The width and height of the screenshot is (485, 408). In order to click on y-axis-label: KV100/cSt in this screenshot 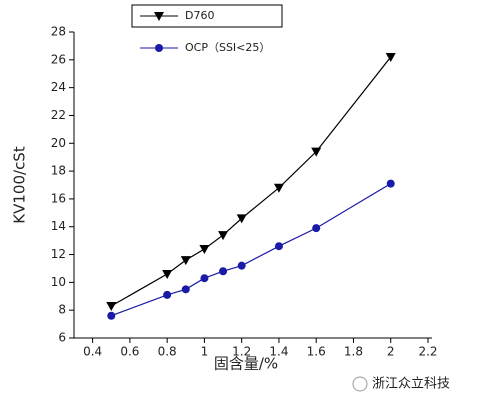, I will do `click(20, 185)`.